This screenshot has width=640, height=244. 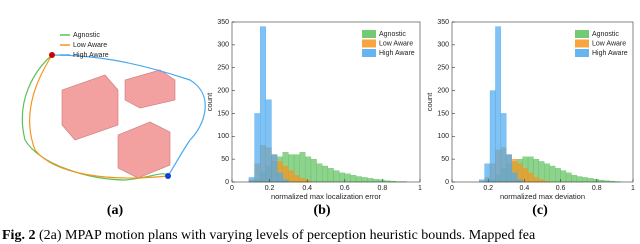 I want to click on x-axis-label: normalized max deviation, so click(x=542, y=196).